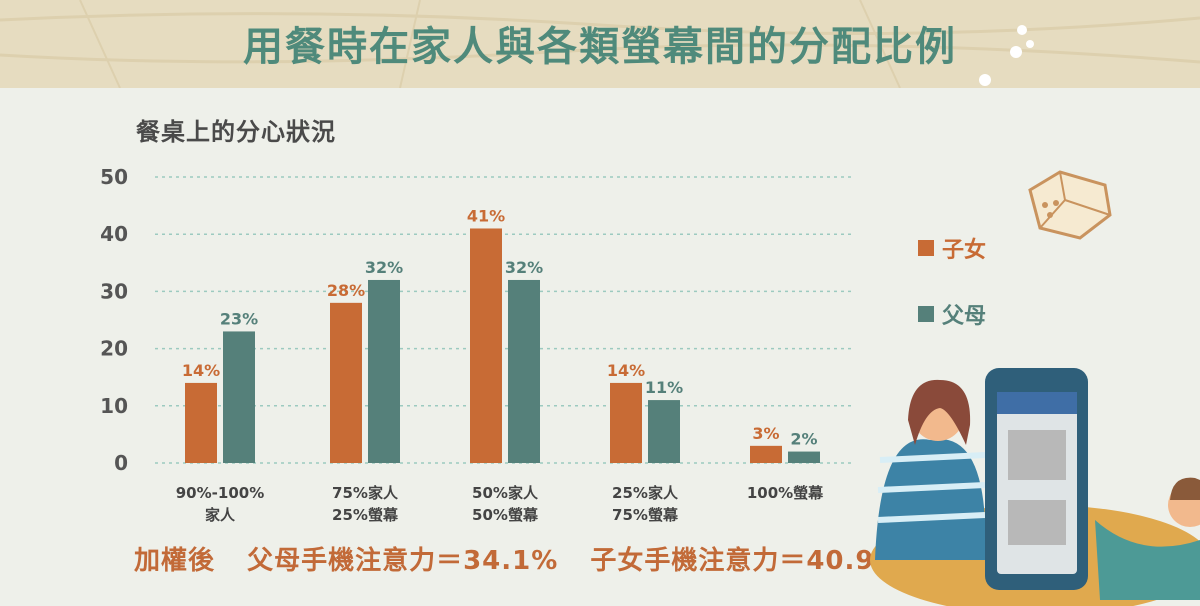 The height and width of the screenshot is (606, 1200). I want to click on summary-prefix: 加權後, so click(175, 561).